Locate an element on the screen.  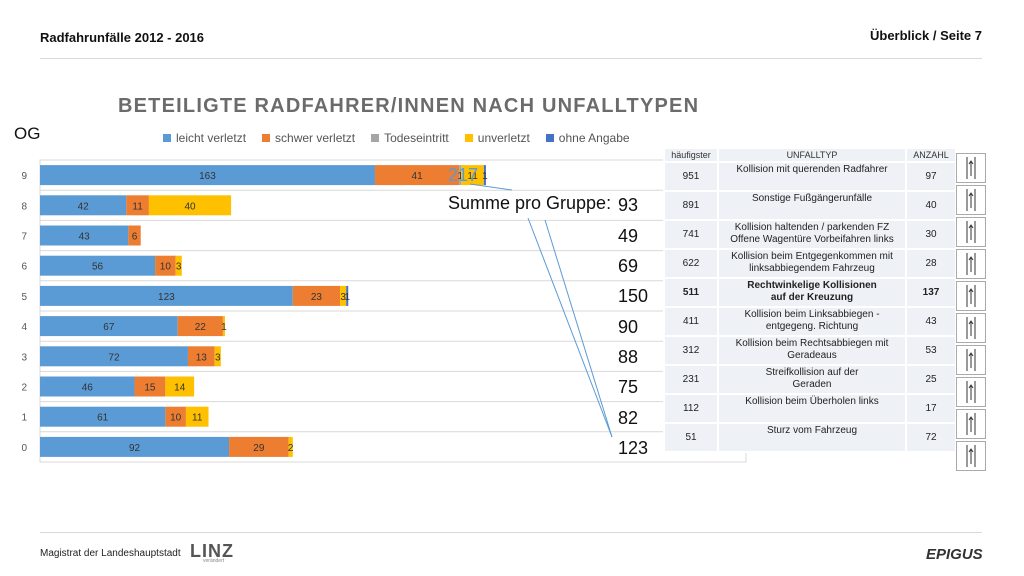
header-count: ANZAHL is located at coordinates (931, 155).